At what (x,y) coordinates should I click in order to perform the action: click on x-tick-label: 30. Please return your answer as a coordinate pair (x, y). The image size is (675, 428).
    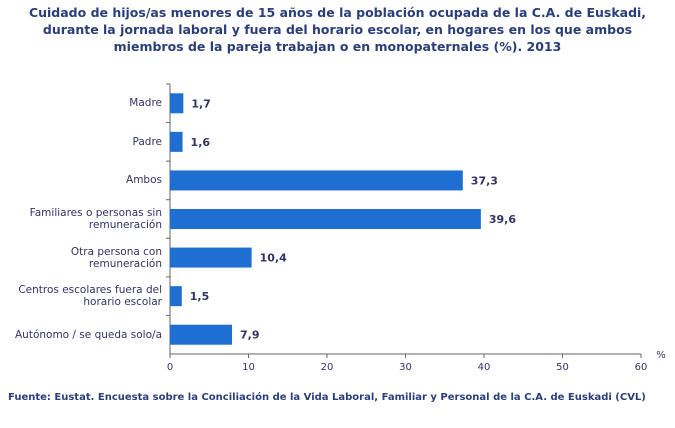
    Looking at the image, I should click on (405, 367).